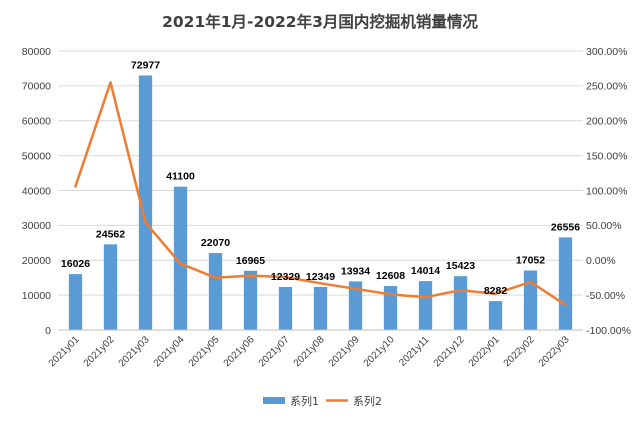 The width and height of the screenshot is (640, 421). Describe the element at coordinates (48, 331) in the screenshot. I see `left-axis-tick: 0` at that location.